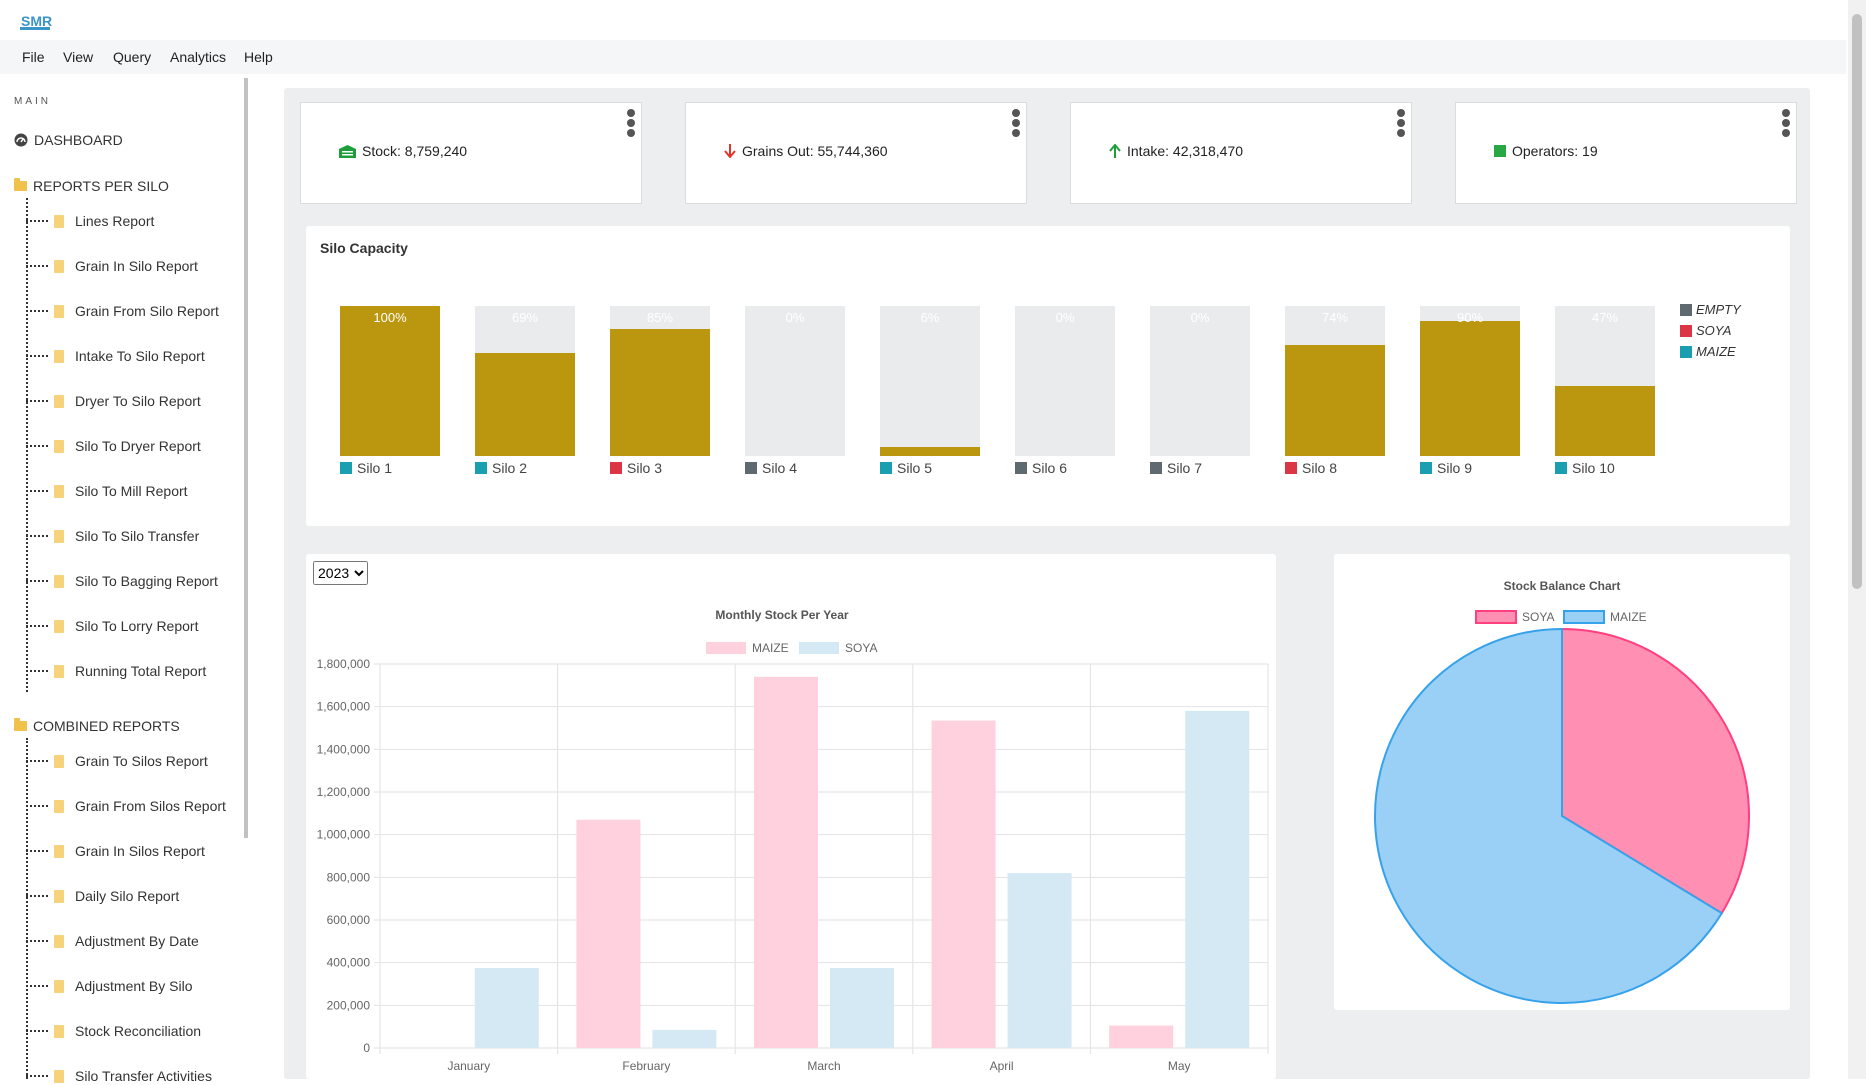 The height and width of the screenshot is (1085, 1866). What do you see at coordinates (660, 381) in the screenshot?
I see `silo-bar: 85%` at bounding box center [660, 381].